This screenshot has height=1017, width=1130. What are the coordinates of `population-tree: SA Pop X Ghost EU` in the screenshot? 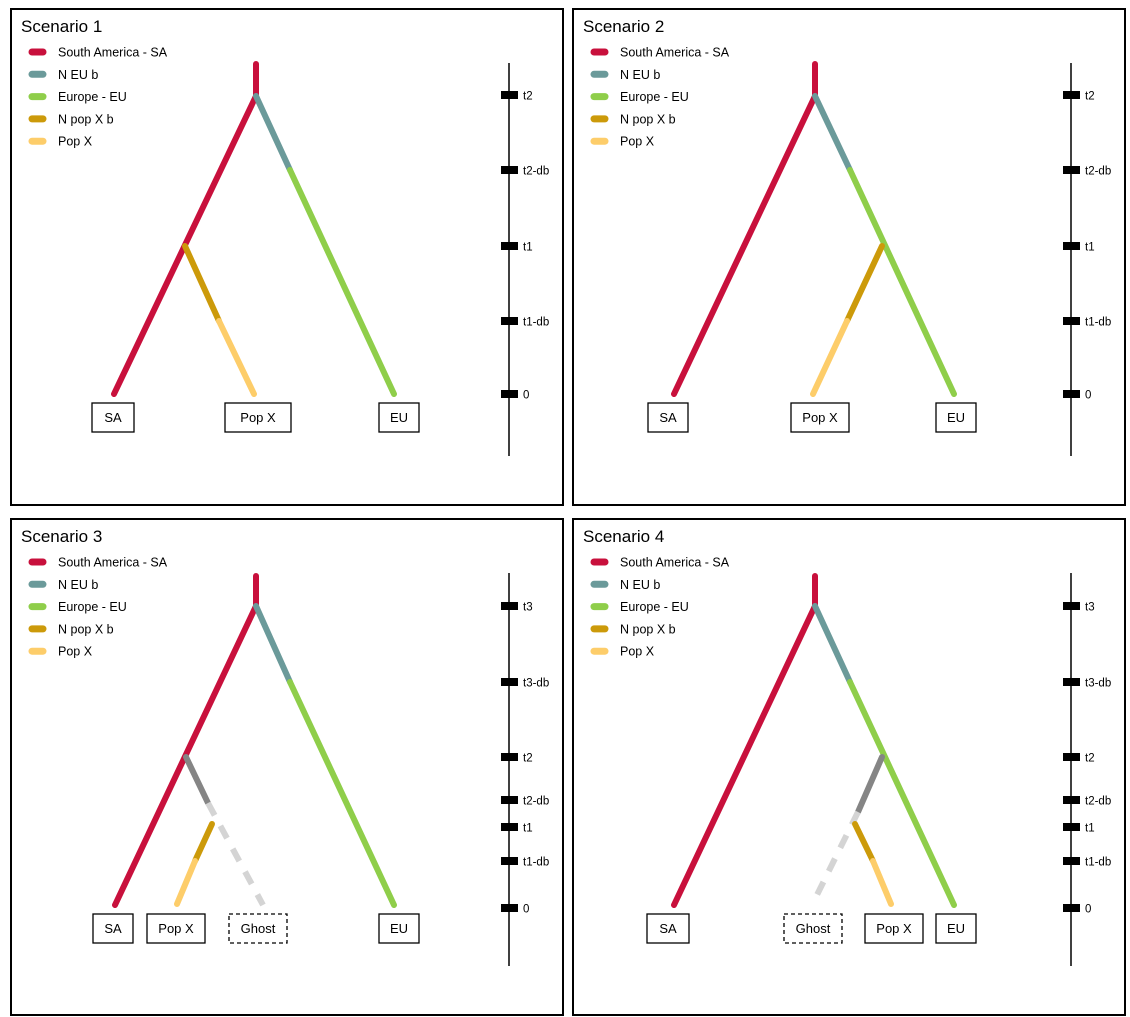 It's located at (256, 758).